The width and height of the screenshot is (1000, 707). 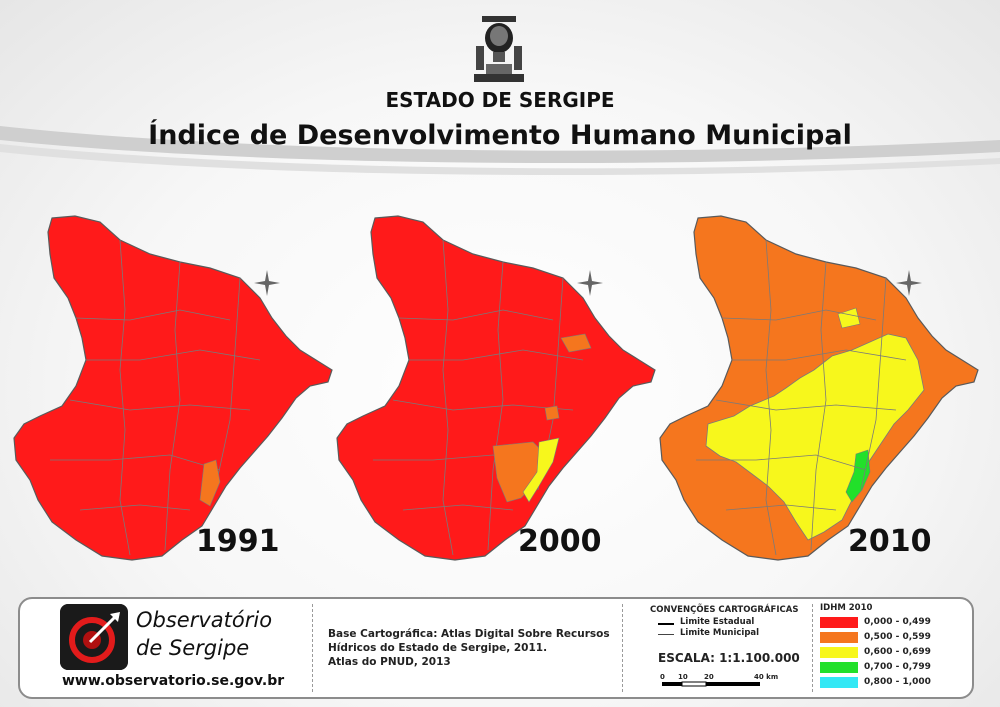 What do you see at coordinates (155, 397) in the screenshot?
I see `municipal-borders-1991` at bounding box center [155, 397].